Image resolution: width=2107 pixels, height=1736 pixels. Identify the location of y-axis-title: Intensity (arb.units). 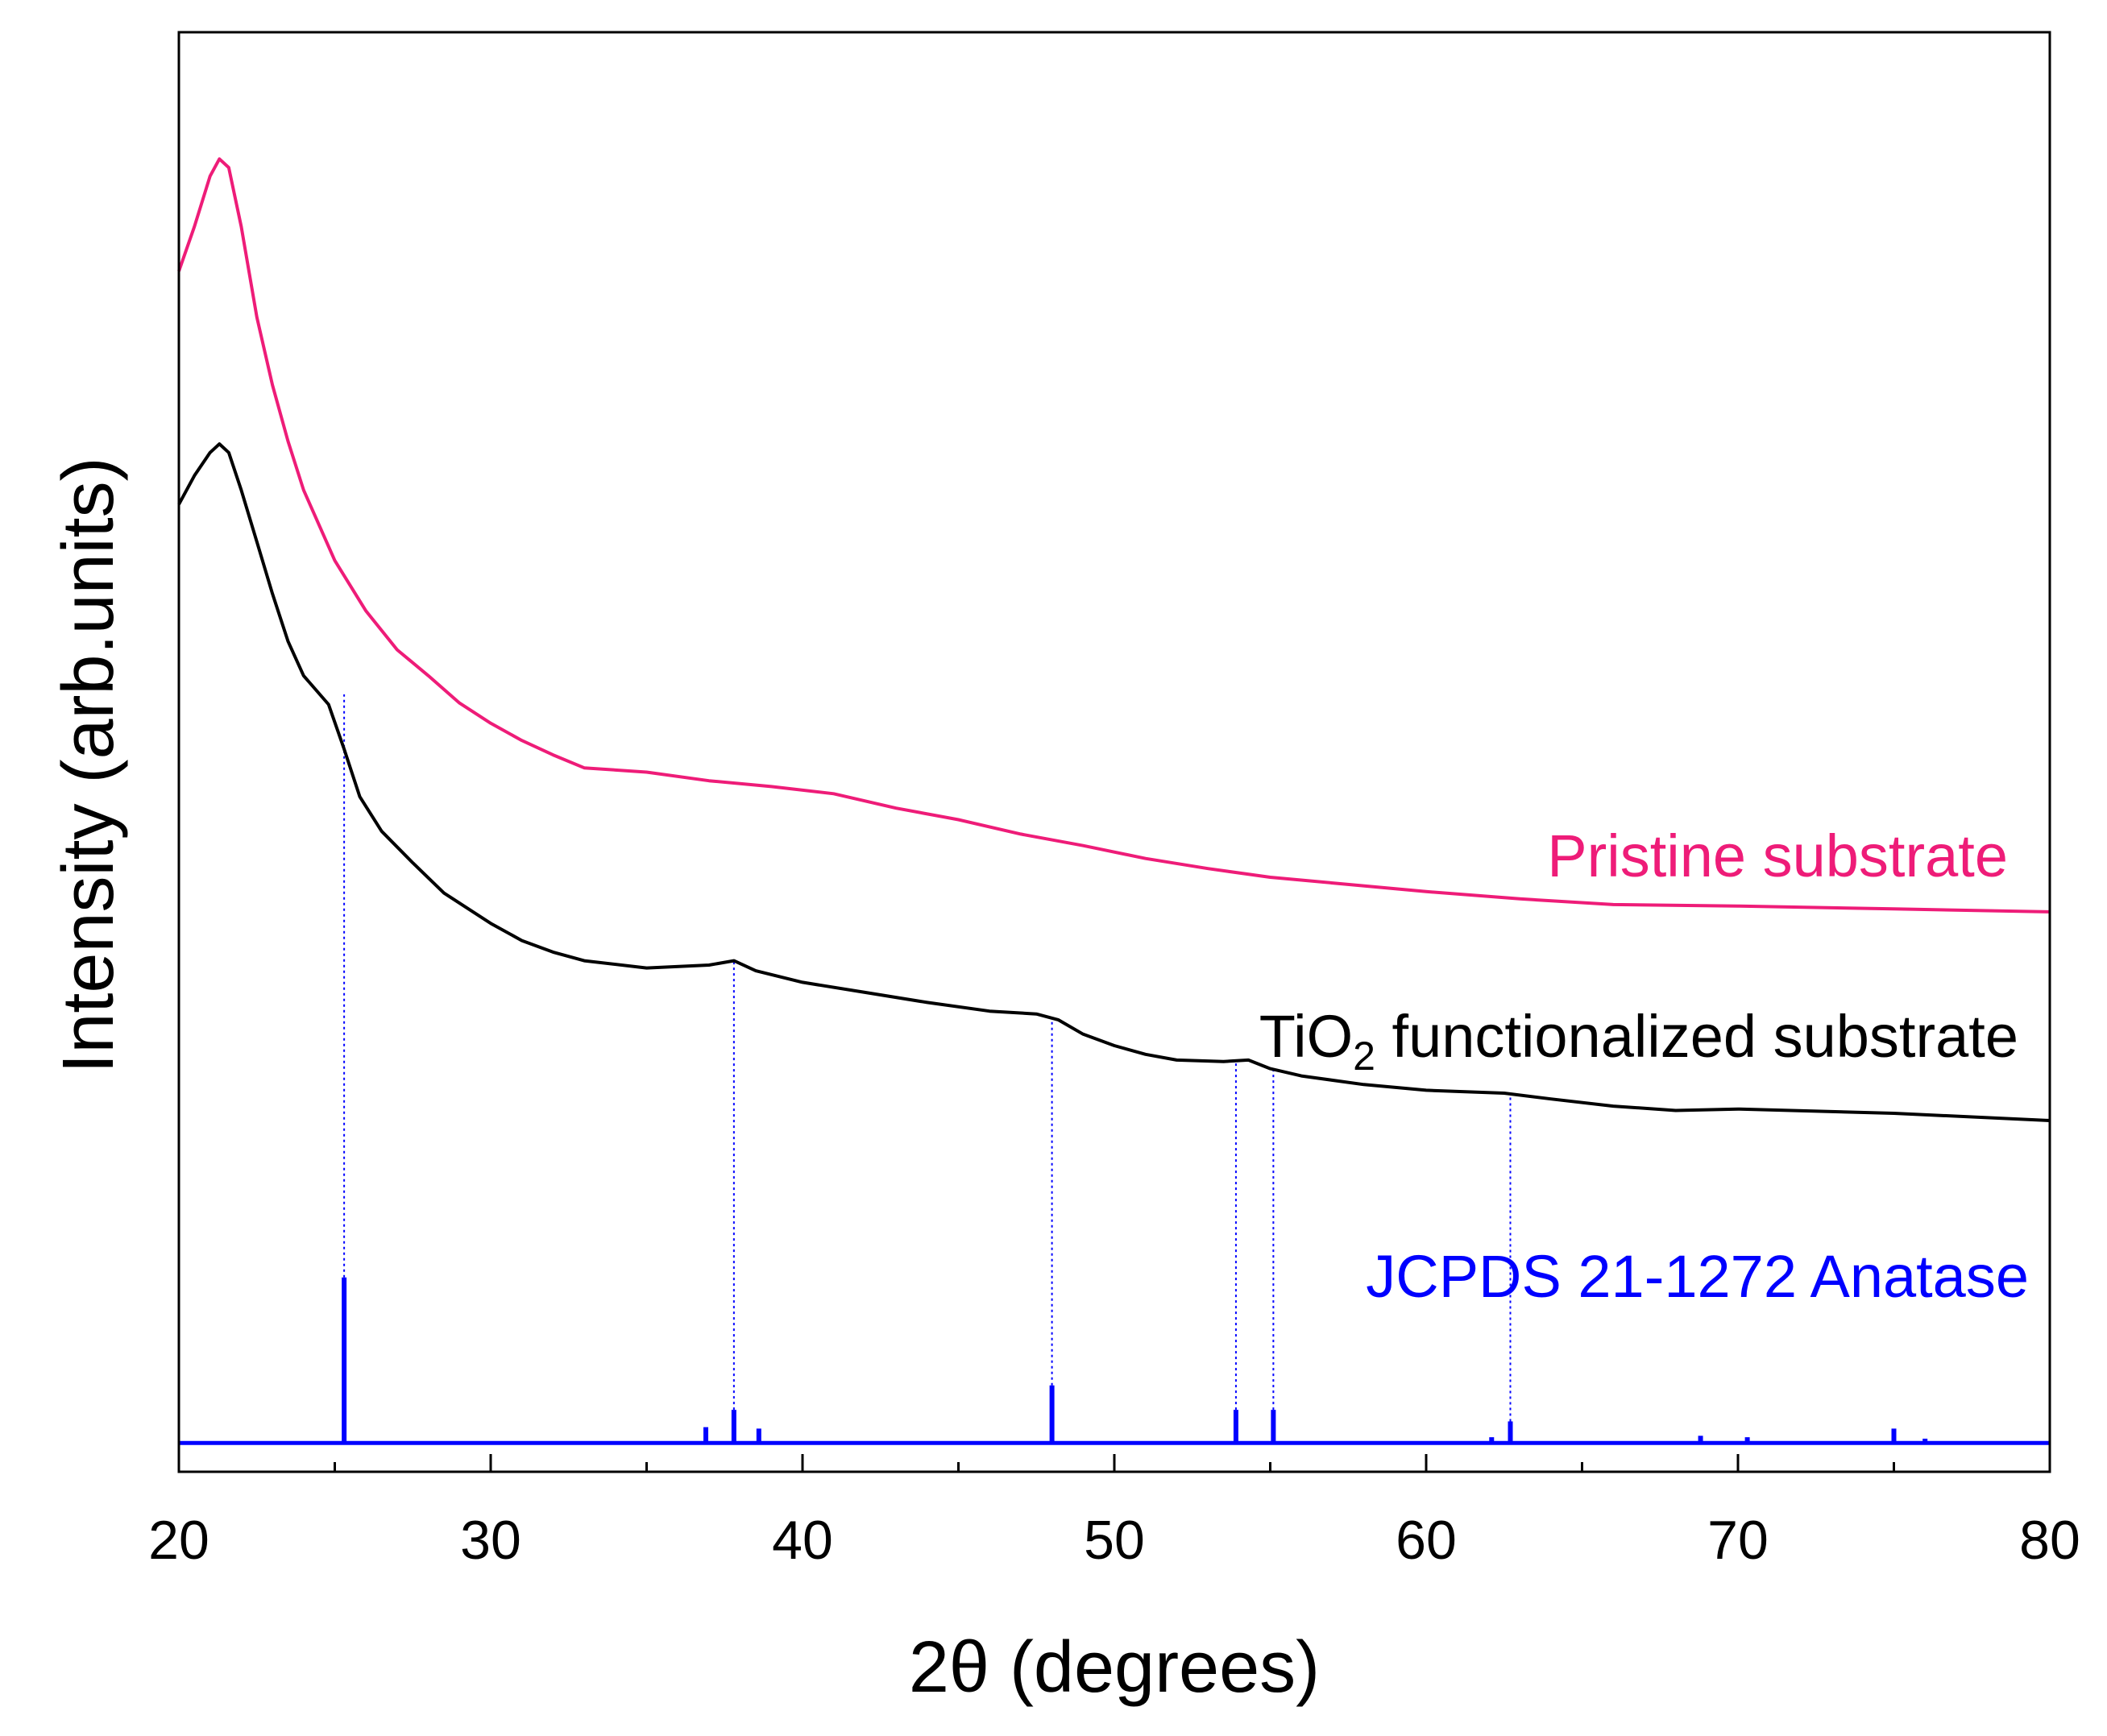
(88, 765).